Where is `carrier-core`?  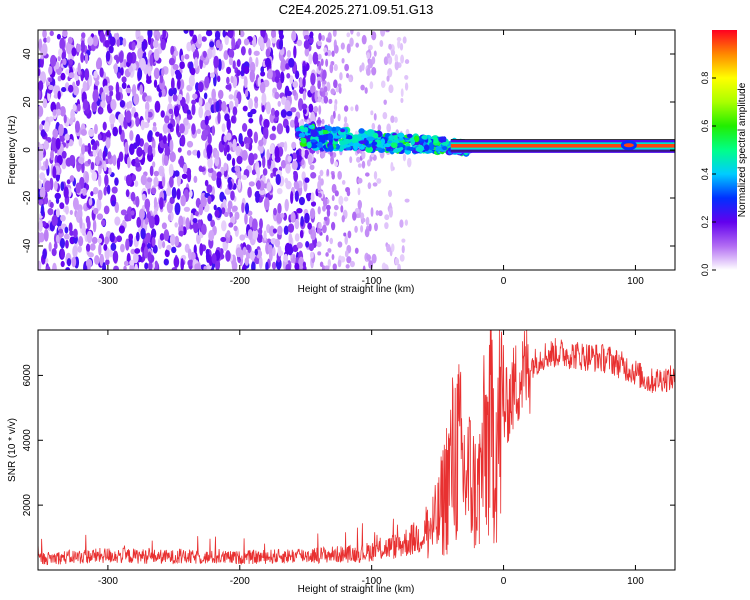 carrier-core is located at coordinates (562, 146).